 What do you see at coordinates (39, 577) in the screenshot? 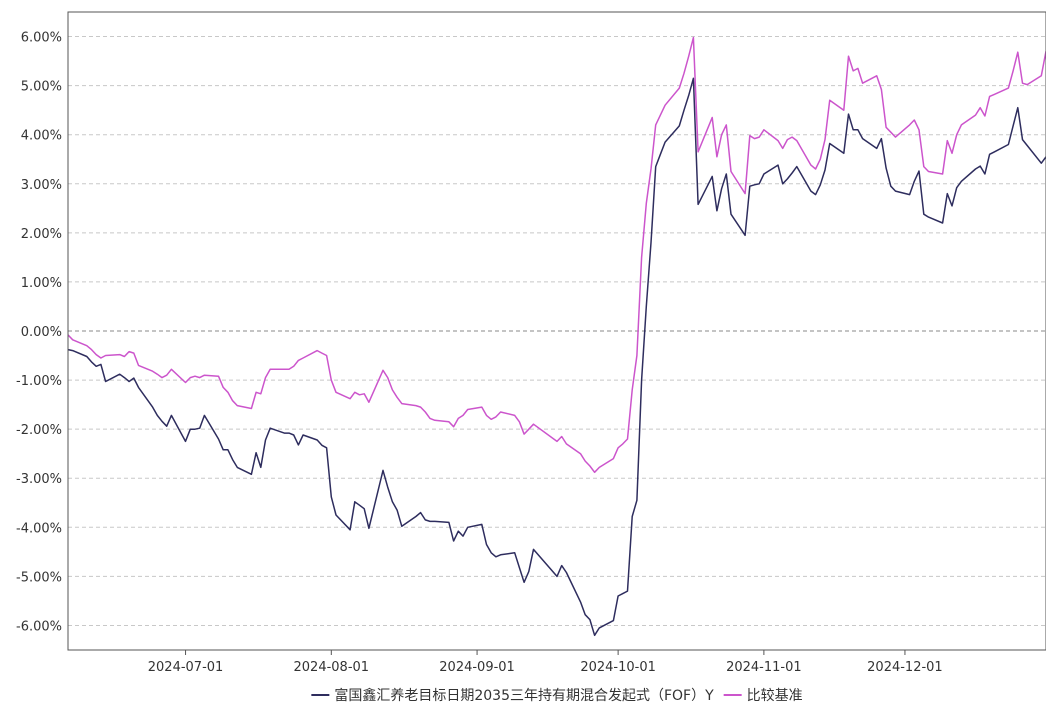
I see `y-tick-label: -5.00%` at bounding box center [39, 577].